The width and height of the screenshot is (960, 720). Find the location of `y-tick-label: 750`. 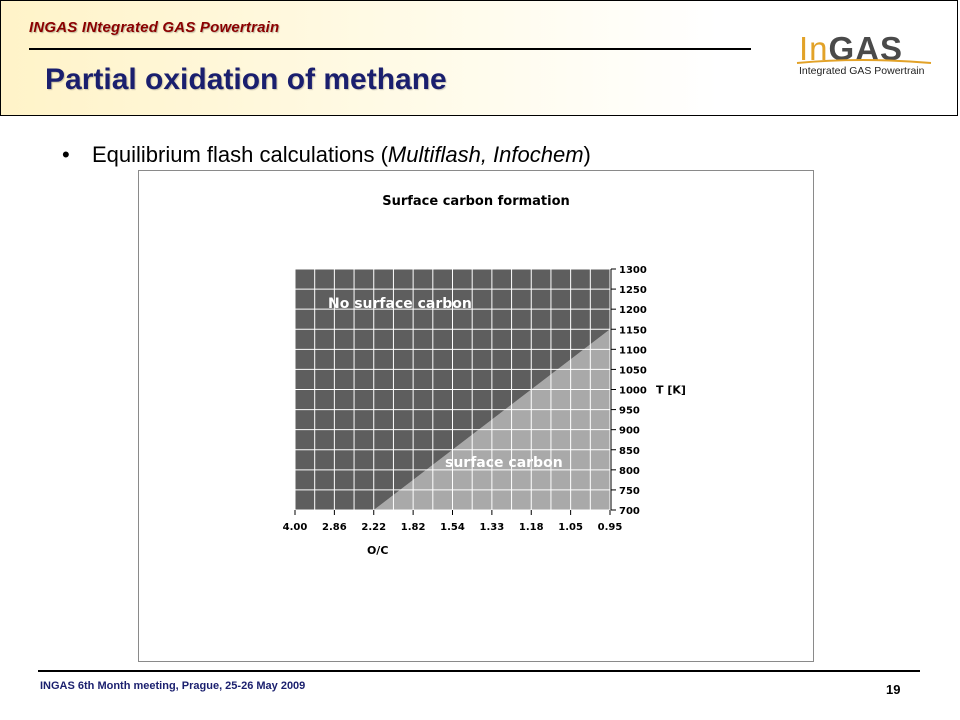

y-tick-label: 750 is located at coordinates (629, 491).